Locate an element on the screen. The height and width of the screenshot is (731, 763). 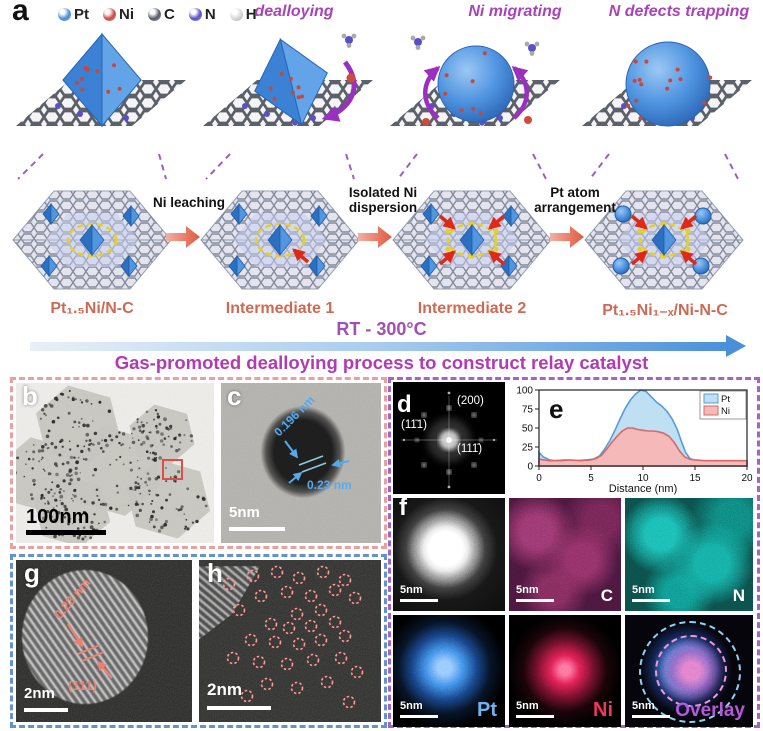
nanoparticle-blob is located at coordinates (303, 452).